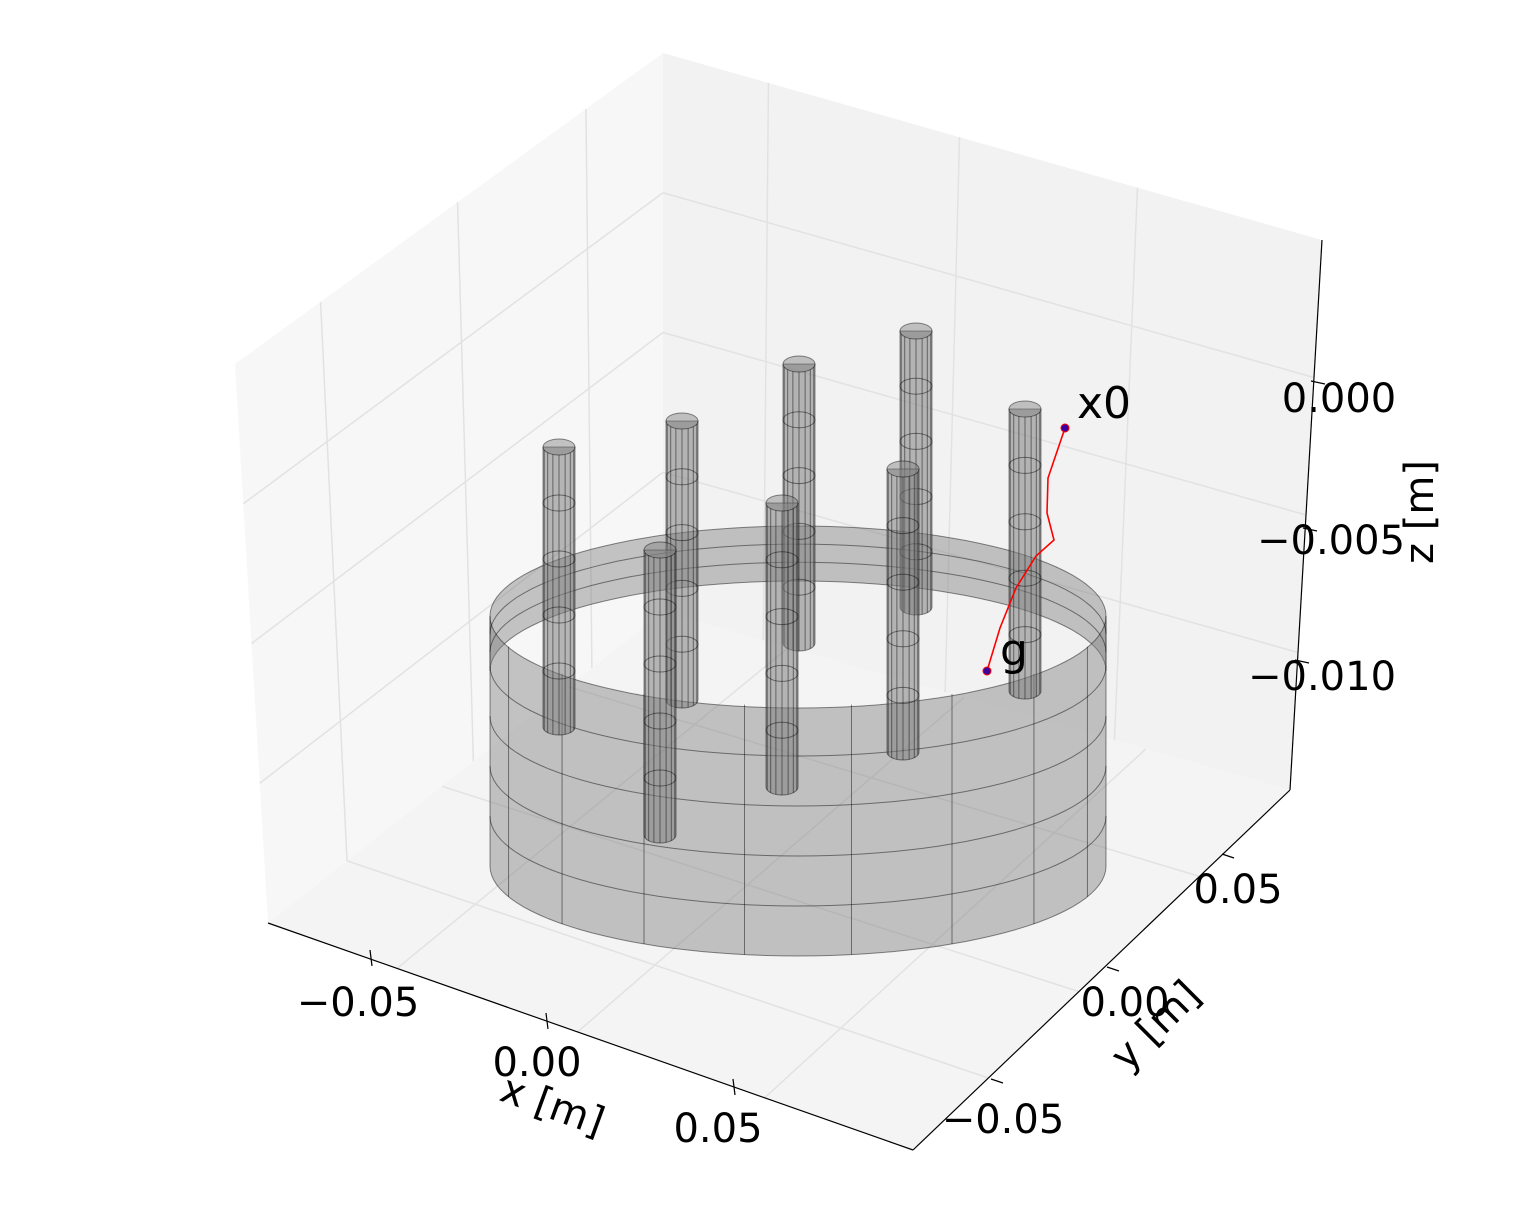 Image resolution: width=1533 pixels, height=1212 pixels. What do you see at coordinates (1331, 541) in the screenshot?
I see `z-tick-label: −0.005` at bounding box center [1331, 541].